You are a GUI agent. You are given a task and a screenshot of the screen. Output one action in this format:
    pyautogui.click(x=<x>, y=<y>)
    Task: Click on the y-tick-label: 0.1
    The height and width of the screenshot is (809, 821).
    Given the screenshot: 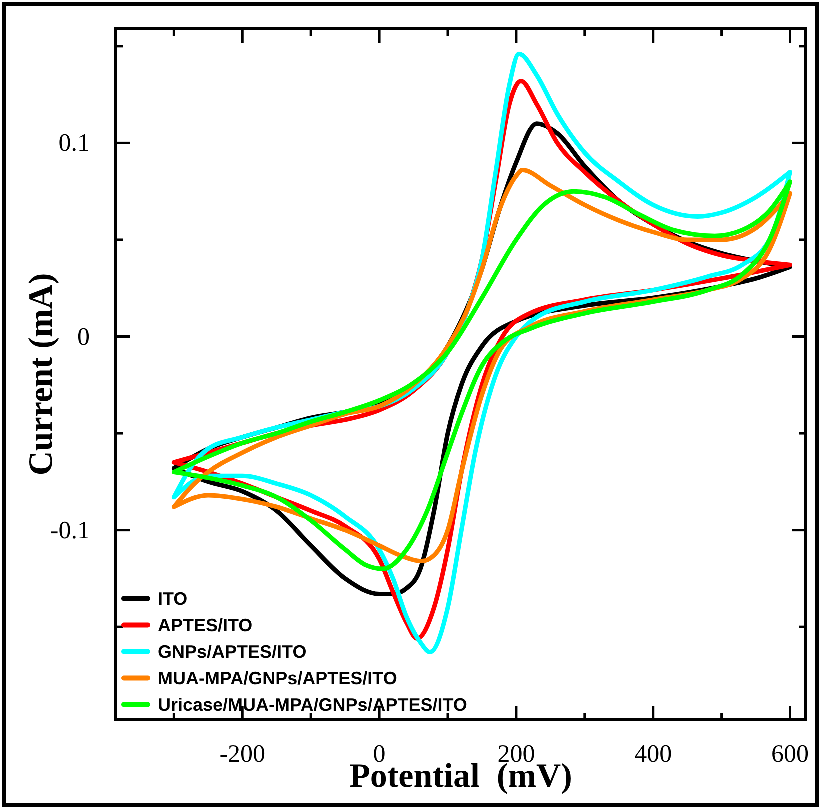 What is the action you would take?
    pyautogui.click(x=74, y=144)
    